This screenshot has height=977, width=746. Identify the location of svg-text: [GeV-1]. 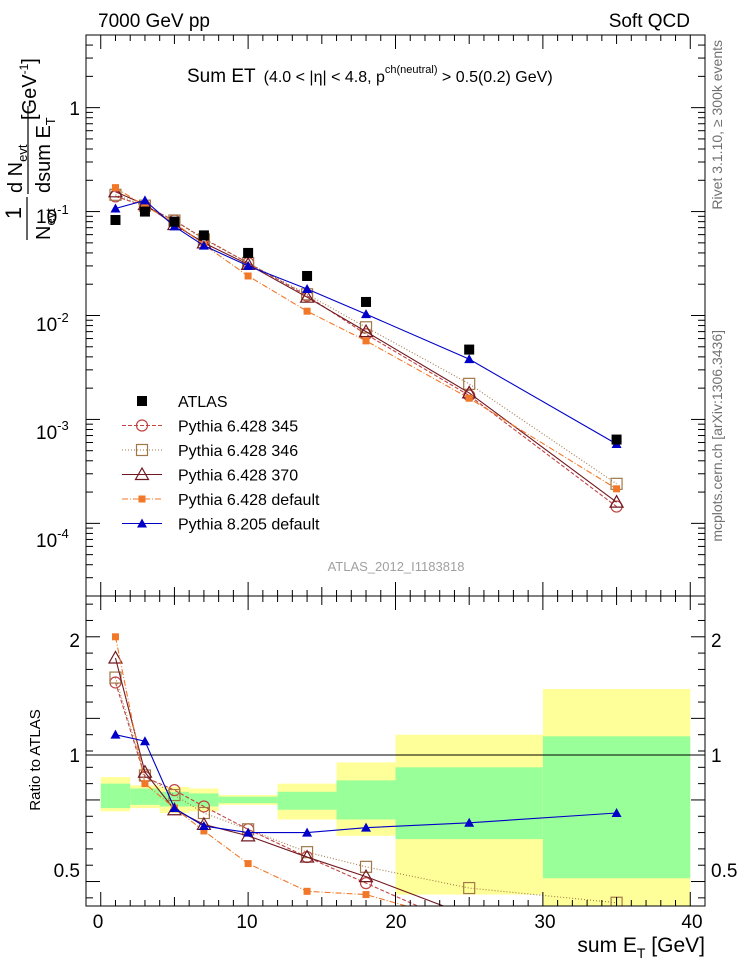
(29, 89).